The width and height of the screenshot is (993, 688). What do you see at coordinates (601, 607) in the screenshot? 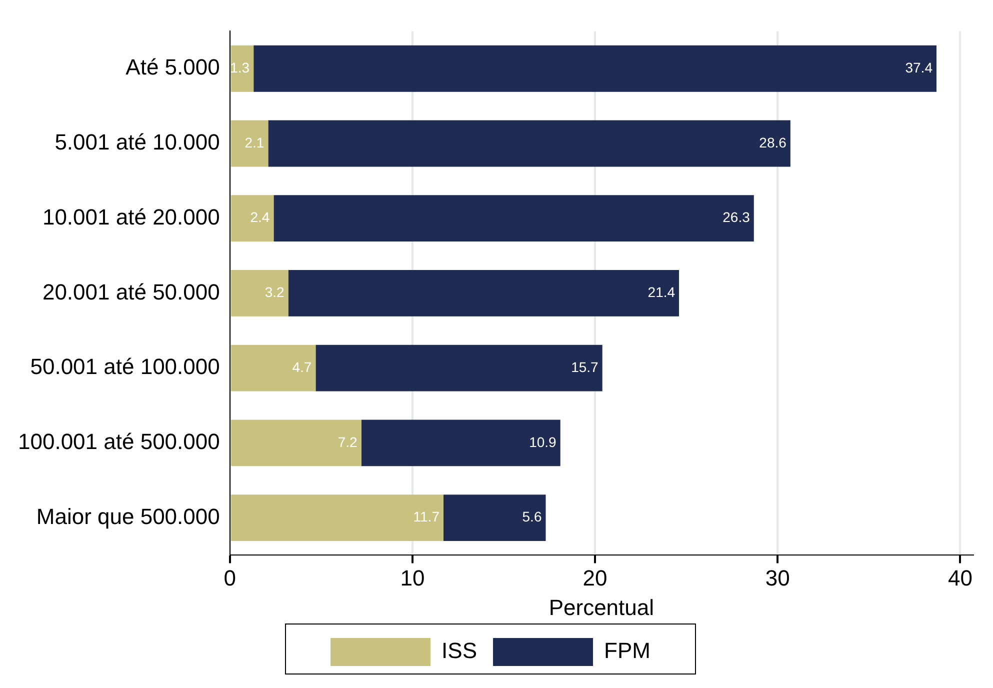
I see `x-axis-title: Percentual` at bounding box center [601, 607].